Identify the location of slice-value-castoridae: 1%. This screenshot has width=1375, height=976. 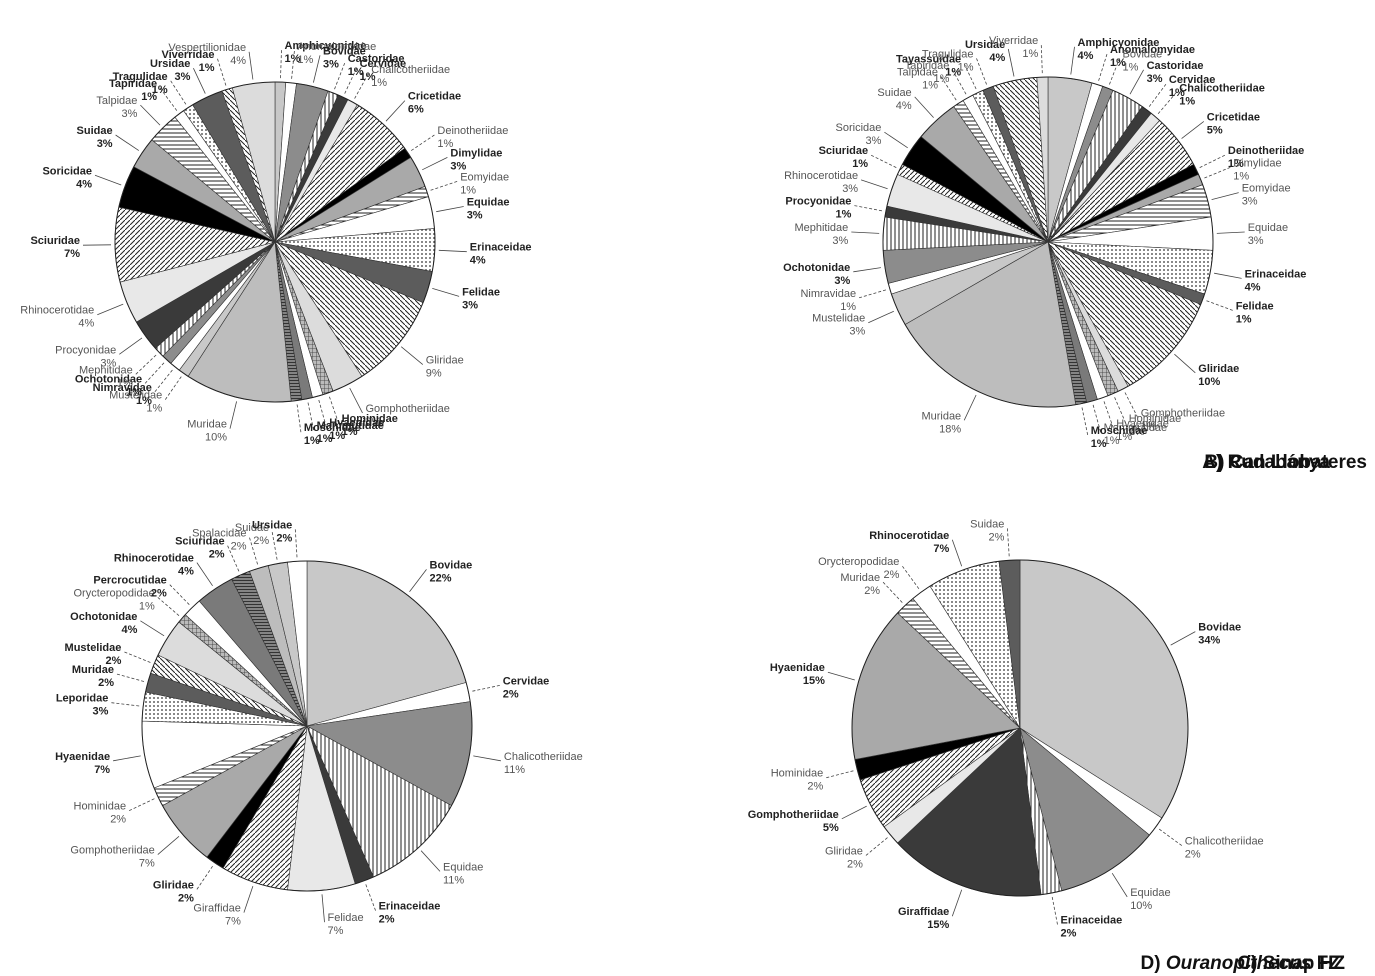
(356, 72).